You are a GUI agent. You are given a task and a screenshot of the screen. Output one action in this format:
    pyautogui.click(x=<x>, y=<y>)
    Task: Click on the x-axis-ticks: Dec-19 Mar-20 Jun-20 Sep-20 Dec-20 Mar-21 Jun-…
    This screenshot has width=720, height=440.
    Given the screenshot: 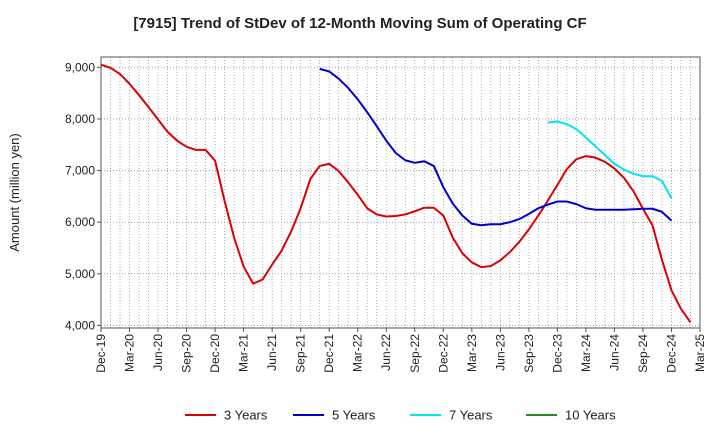 What is the action you would take?
    pyautogui.click(x=400, y=350)
    